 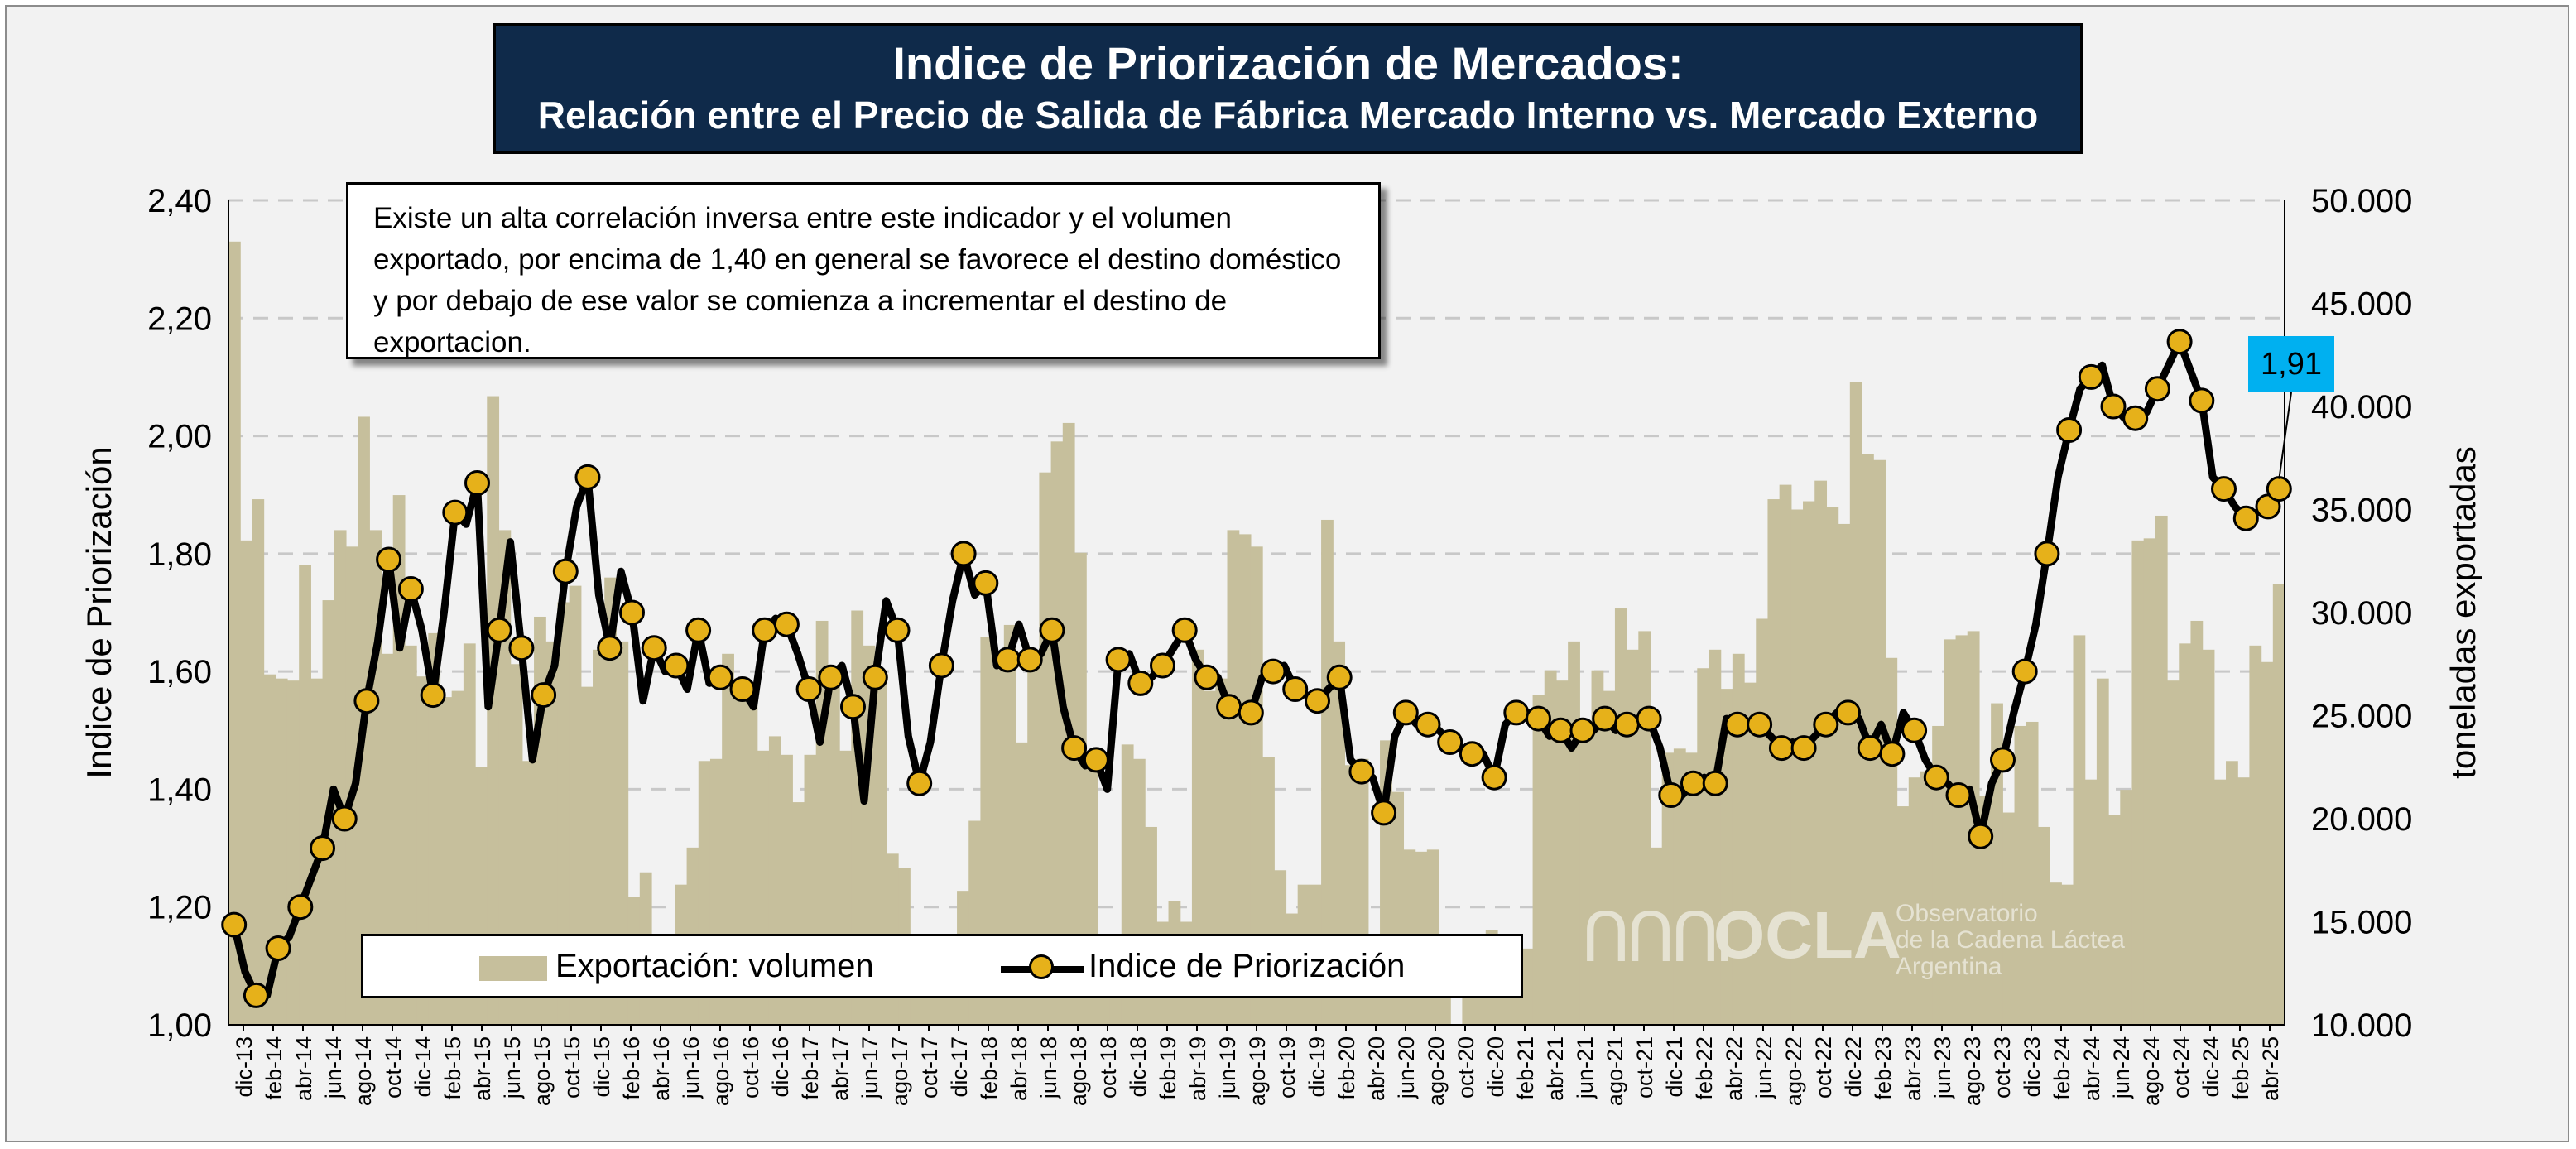 What do you see at coordinates (2062, 1068) in the screenshot?
I see `x-tick-label: feb-24` at bounding box center [2062, 1068].